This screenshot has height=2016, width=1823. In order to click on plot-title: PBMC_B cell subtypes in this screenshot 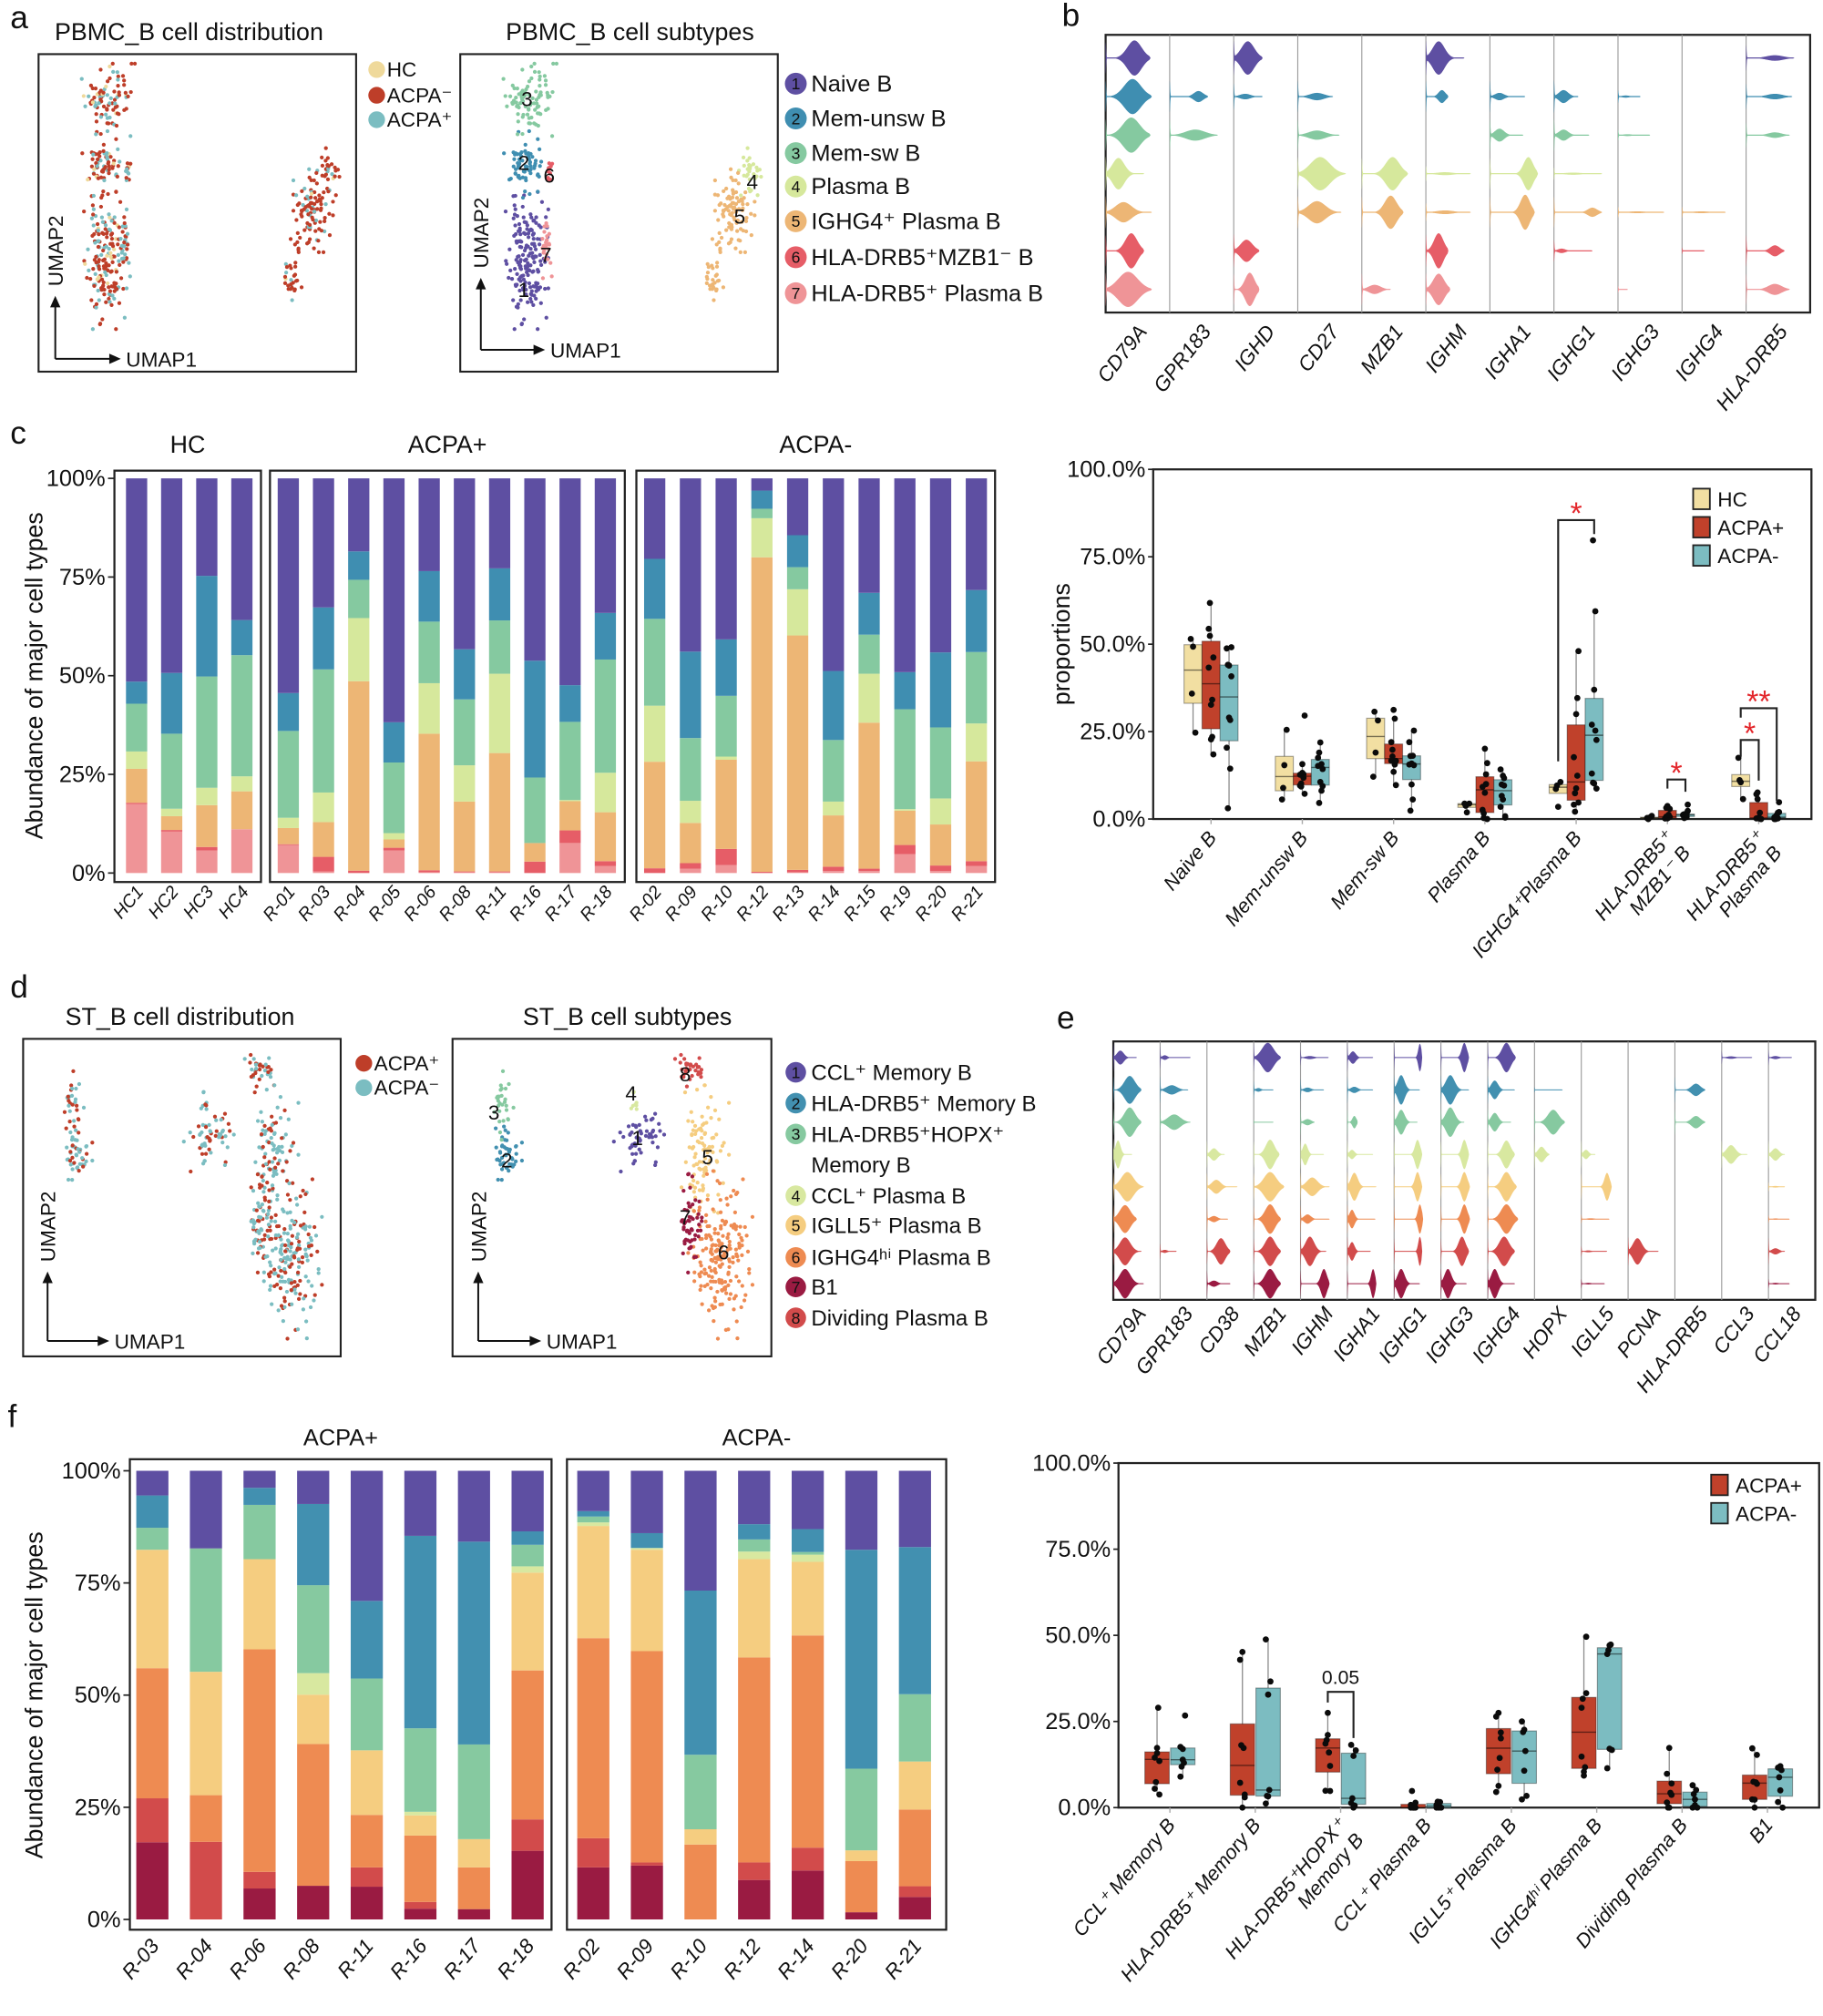, I will do `click(630, 32)`.